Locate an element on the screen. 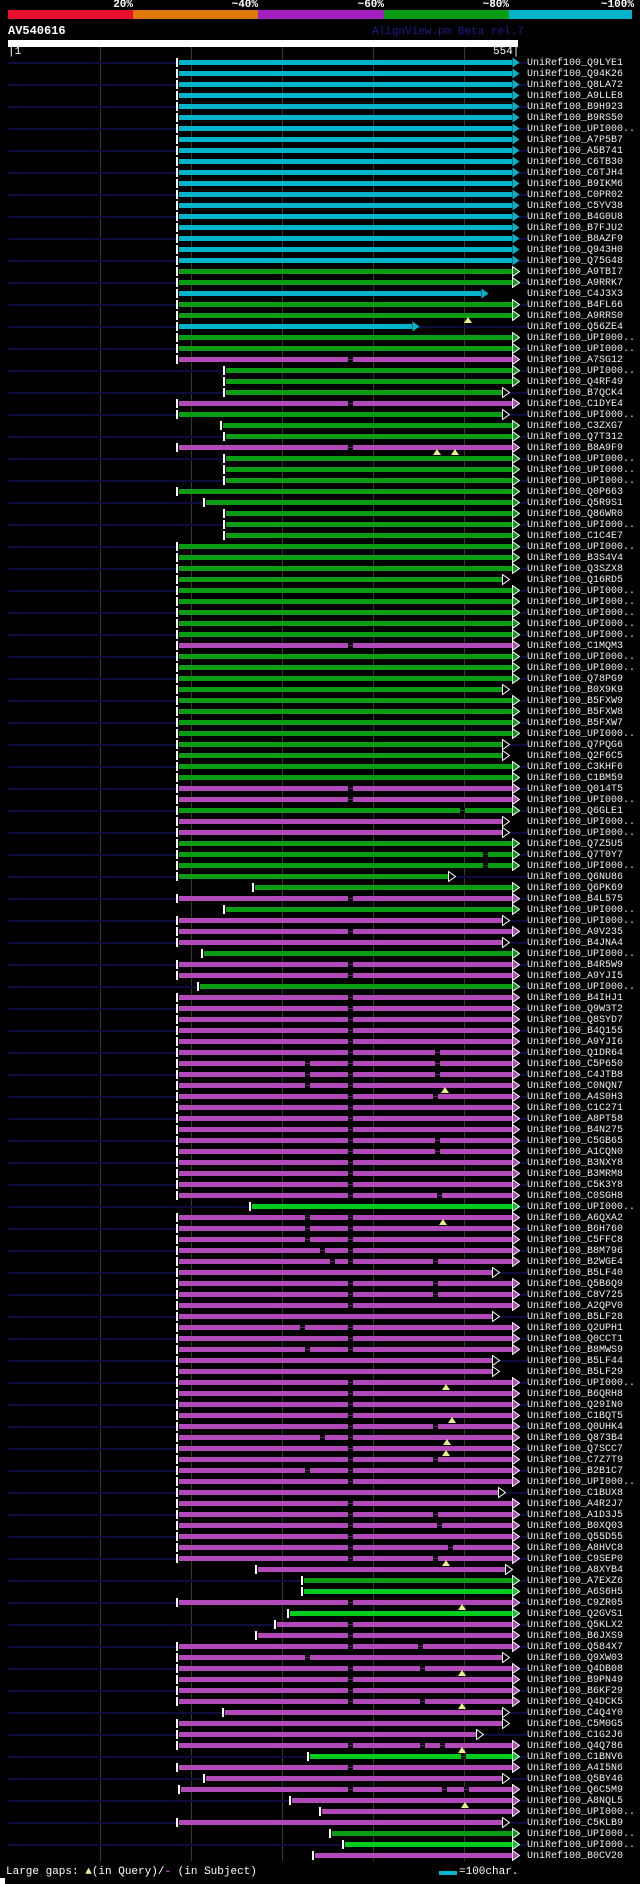 The height and width of the screenshot is (1884, 640). hit-label: UniRef100_B5LF44 is located at coordinates (575, 1361).